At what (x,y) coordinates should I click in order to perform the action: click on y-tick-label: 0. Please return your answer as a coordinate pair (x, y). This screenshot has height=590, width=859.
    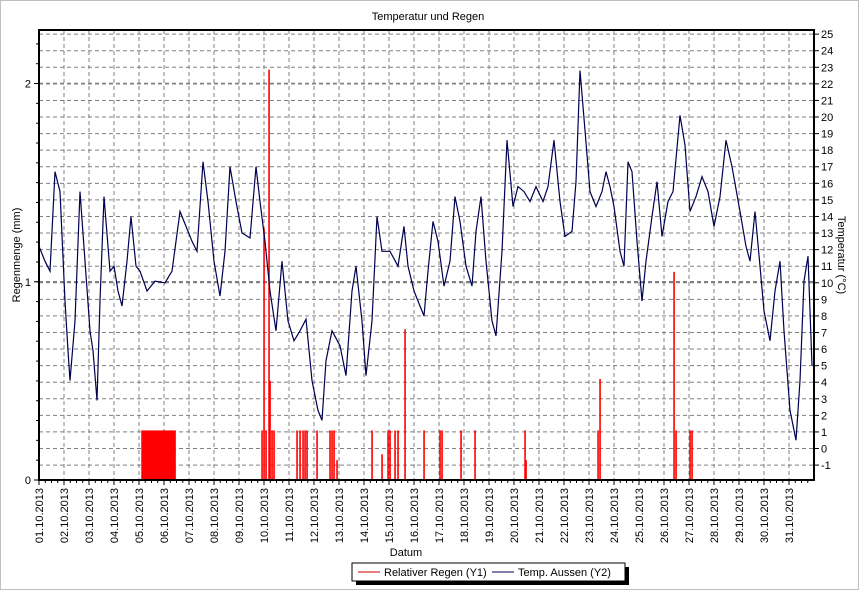
    Looking at the image, I should click on (28, 481).